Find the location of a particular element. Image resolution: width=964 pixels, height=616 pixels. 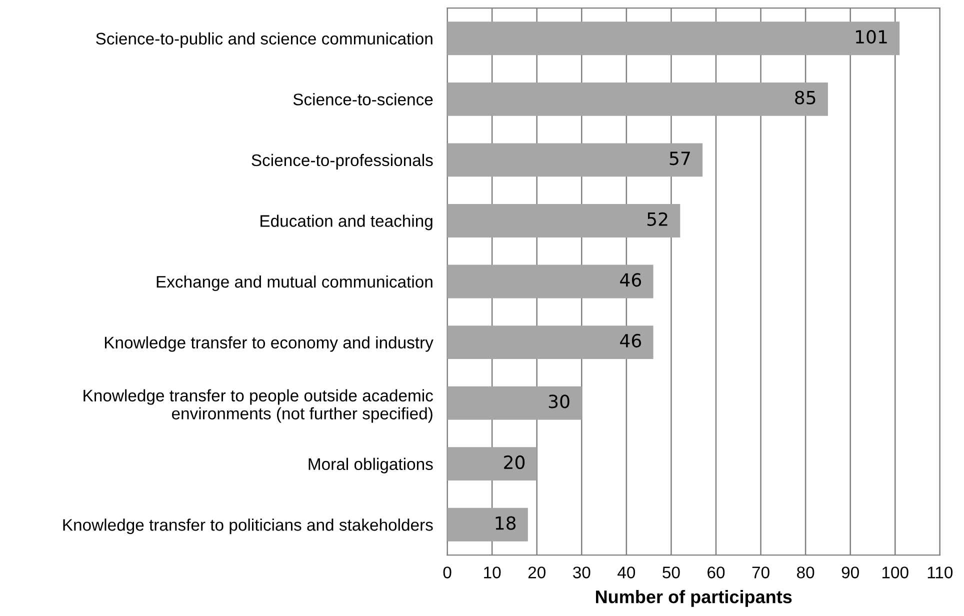

y-tick-label: Moral obligations is located at coordinates (370, 466).